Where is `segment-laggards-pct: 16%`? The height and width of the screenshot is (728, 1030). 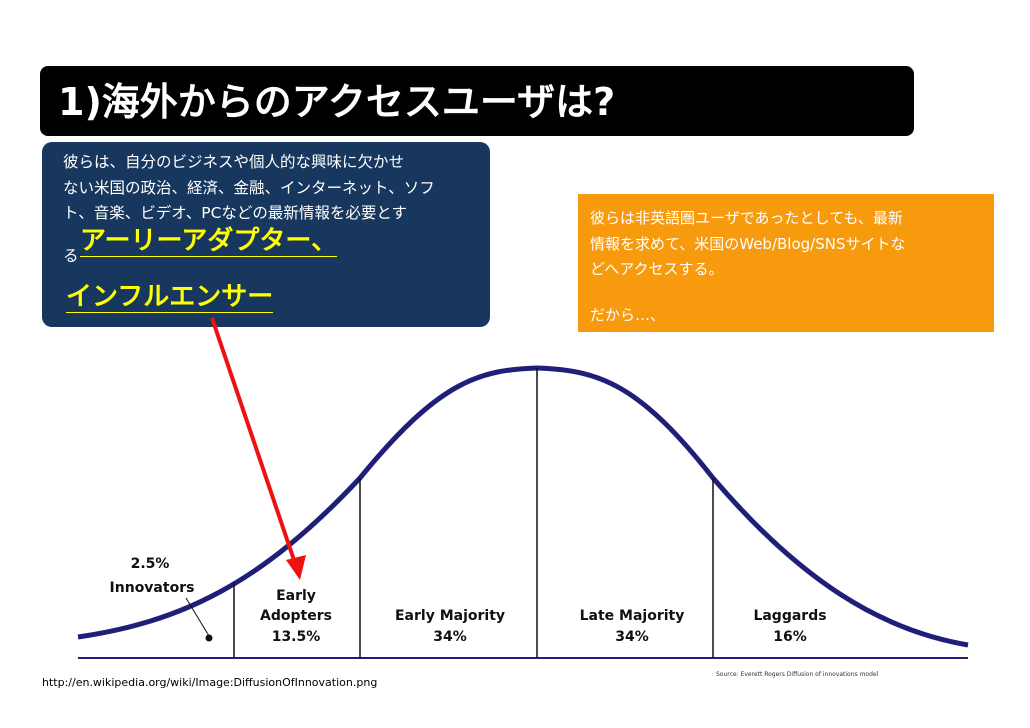 segment-laggards-pct: 16% is located at coordinates (790, 637).